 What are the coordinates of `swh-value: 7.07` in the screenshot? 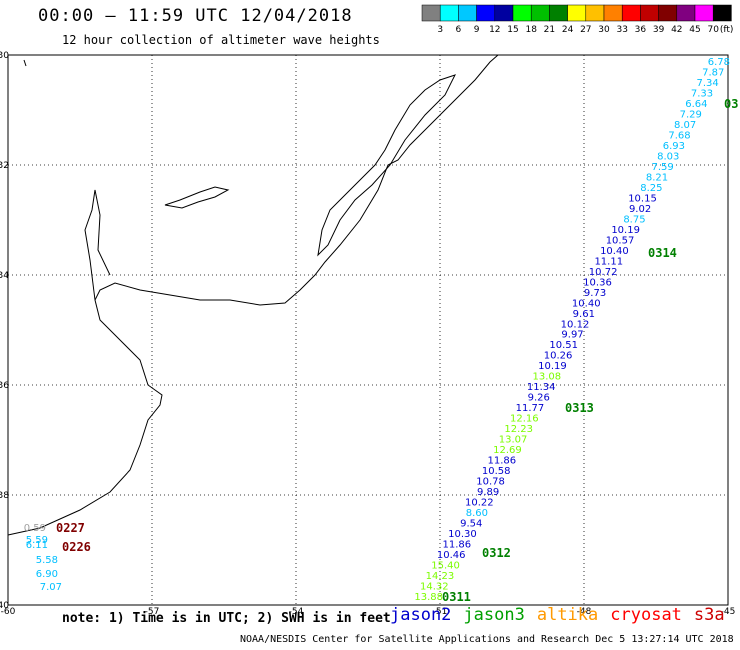 It's located at (51, 587).